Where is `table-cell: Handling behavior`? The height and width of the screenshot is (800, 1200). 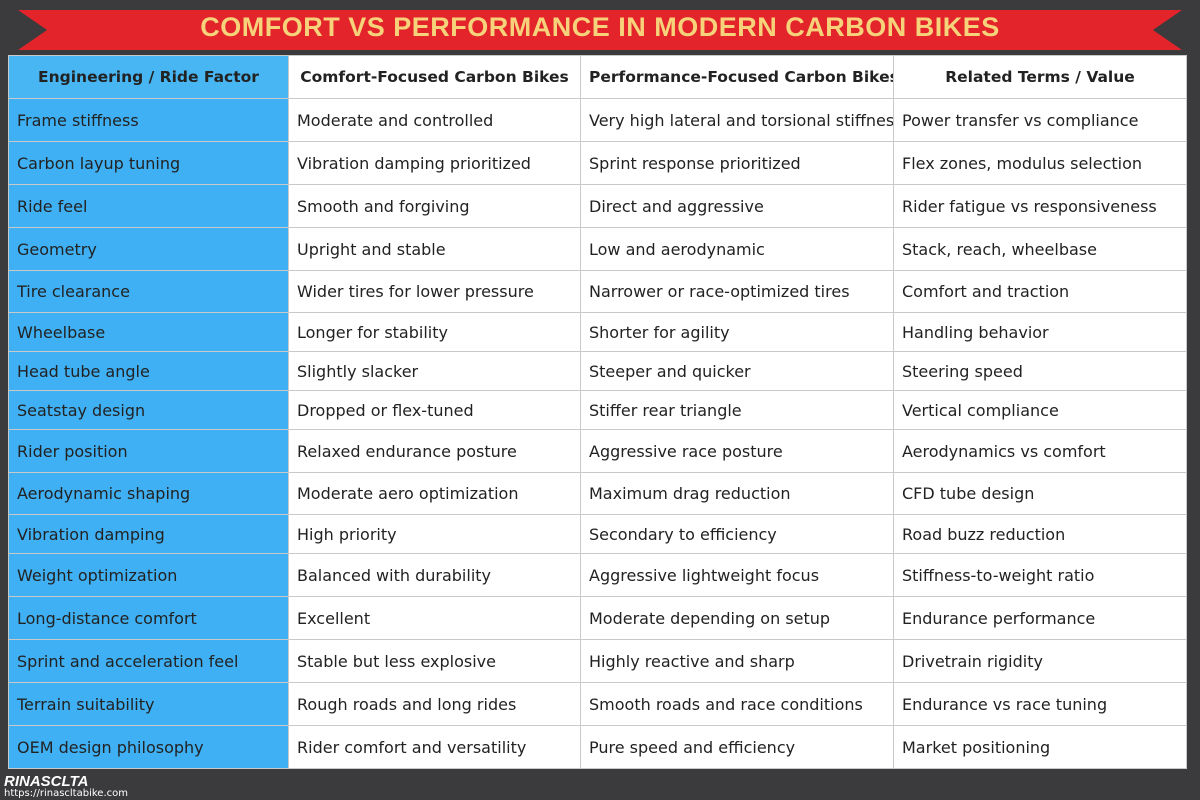 table-cell: Handling behavior is located at coordinates (1040, 332).